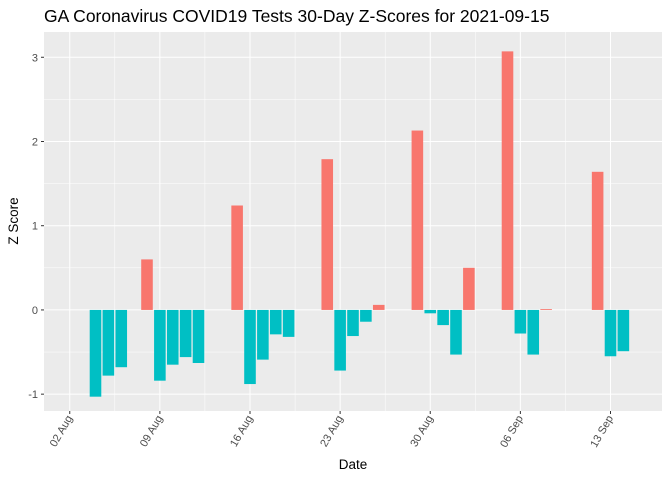 The image size is (672, 480). What do you see at coordinates (35, 311) in the screenshot?
I see `y-tick-label: 0` at bounding box center [35, 311].